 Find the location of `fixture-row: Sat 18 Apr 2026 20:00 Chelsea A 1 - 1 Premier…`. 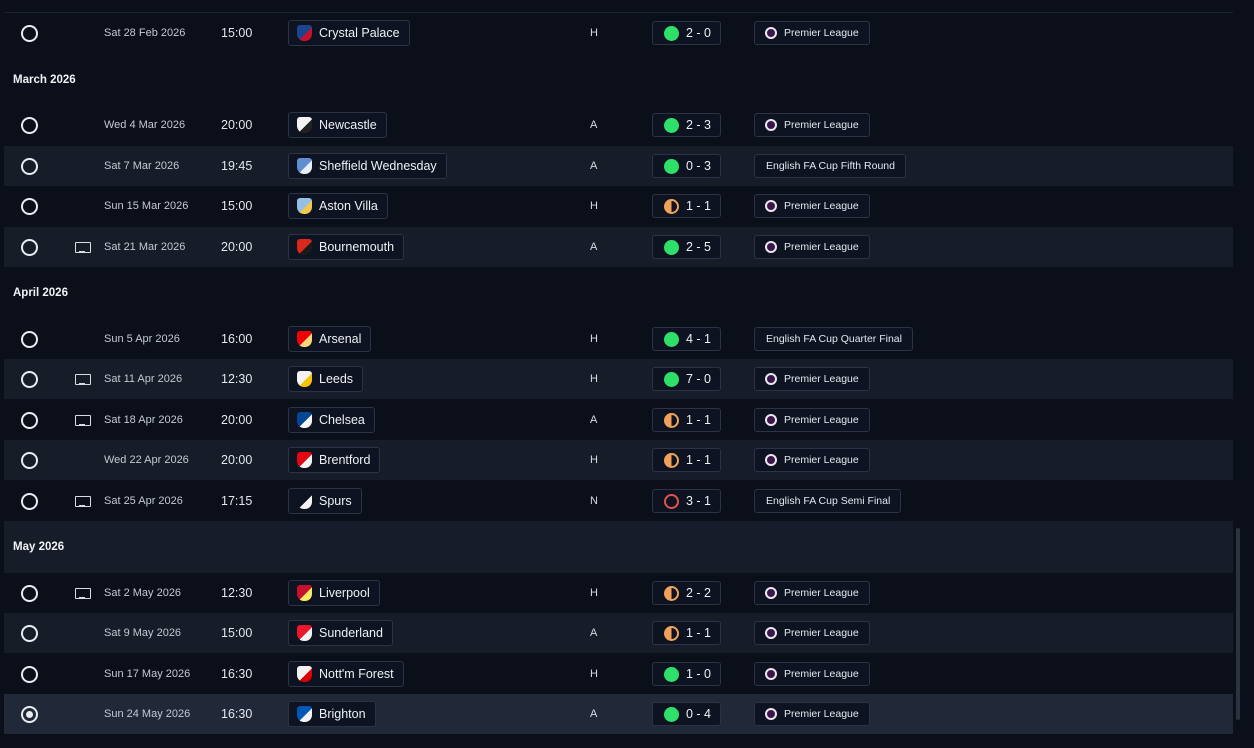

fixture-row: Sat 18 Apr 2026 20:00 Chelsea A 1 - 1 Premier… is located at coordinates (618, 419).